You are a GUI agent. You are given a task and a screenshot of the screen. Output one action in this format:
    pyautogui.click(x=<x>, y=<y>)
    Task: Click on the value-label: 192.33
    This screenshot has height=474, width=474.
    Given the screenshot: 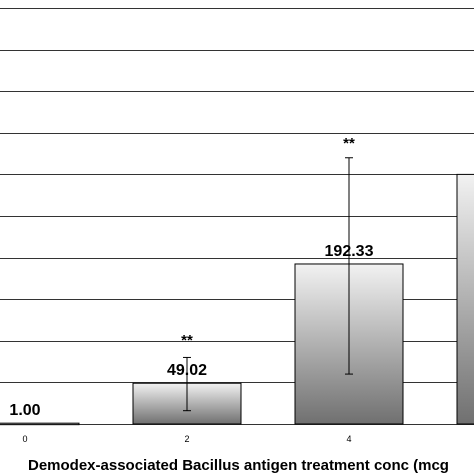 What is the action you would take?
    pyautogui.click(x=349, y=251)
    